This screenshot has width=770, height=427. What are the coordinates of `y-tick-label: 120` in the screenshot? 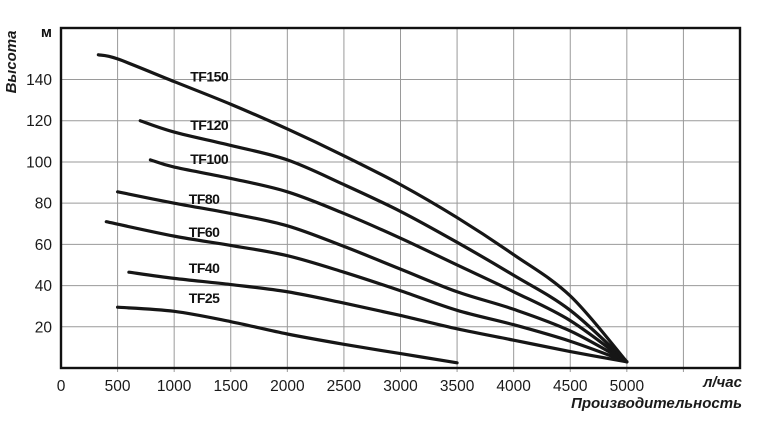 It's located at (39, 121).